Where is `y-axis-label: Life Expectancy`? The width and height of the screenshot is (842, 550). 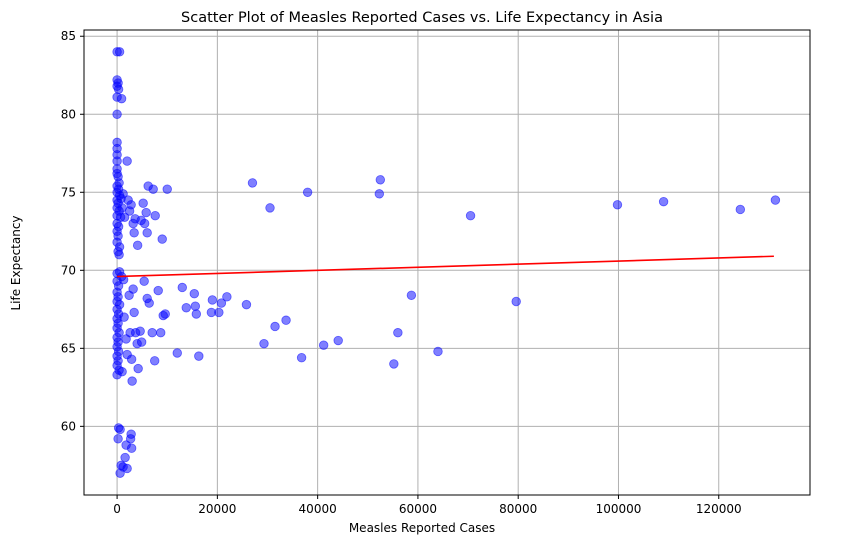 y-axis-label: Life Expectancy is located at coordinates (16, 262).